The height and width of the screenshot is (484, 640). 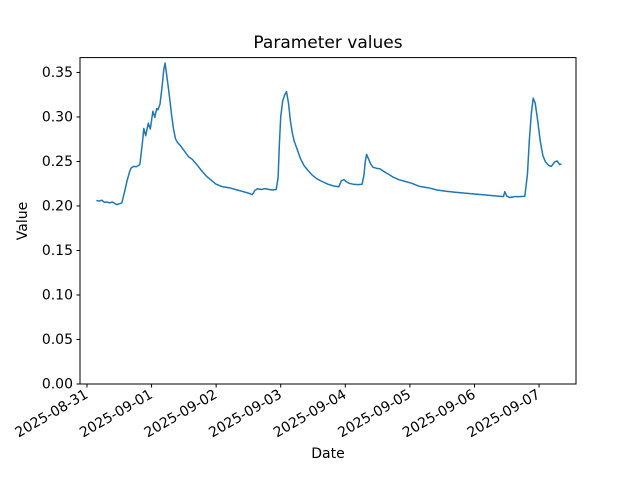 What do you see at coordinates (57, 385) in the screenshot?
I see `y-tick-label: 0.00` at bounding box center [57, 385].